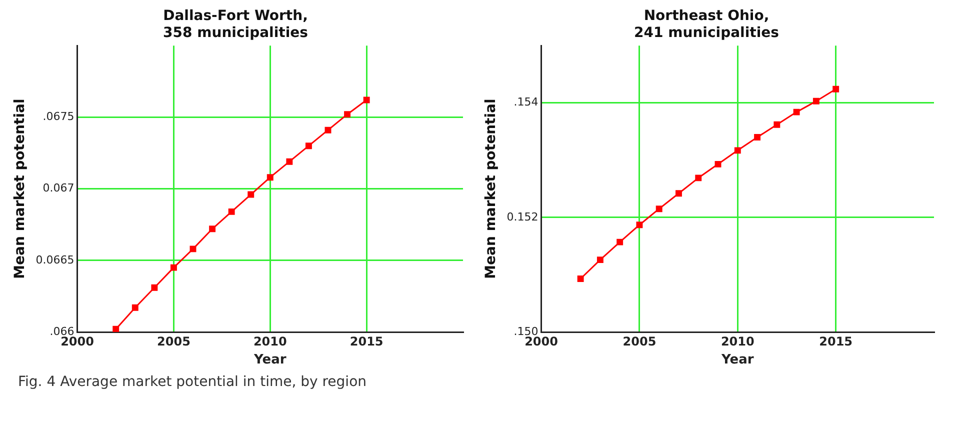 This screenshot has height=426, width=957. I want to click on chart-title: Northeast Ohio, 241 municipalities, so click(706, 24).